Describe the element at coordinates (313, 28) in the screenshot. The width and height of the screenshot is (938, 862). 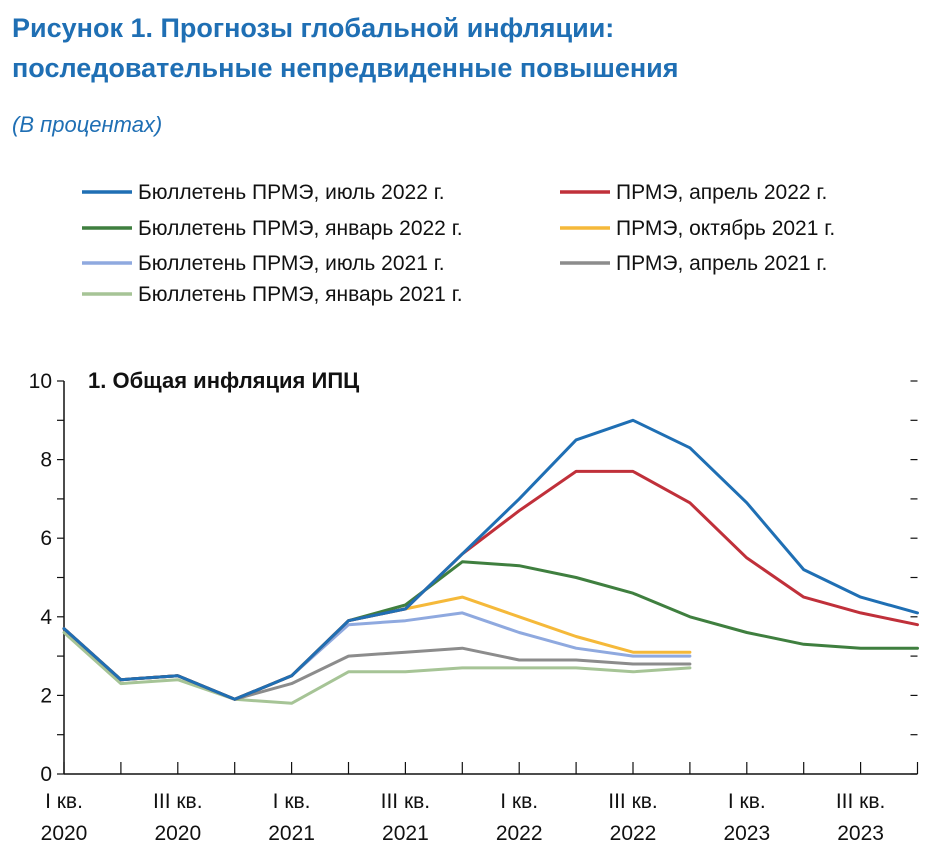
I see `figure-title-line-1: Рисунок 1. Прогнозы глобальной инфляции:` at that location.